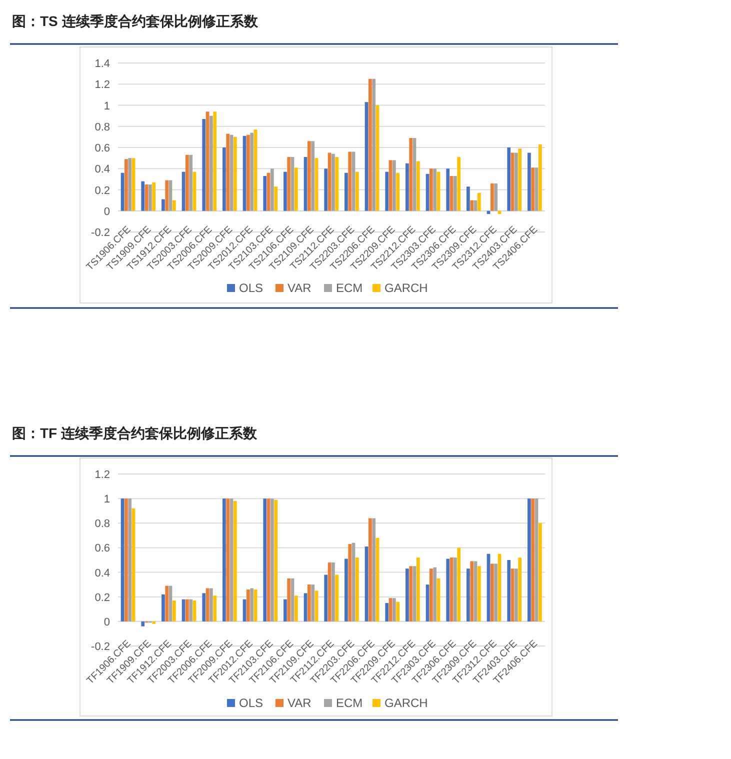 This screenshot has width=731, height=759. Describe the element at coordinates (102, 85) in the screenshot. I see `y-tick-label: 1.2` at that location.